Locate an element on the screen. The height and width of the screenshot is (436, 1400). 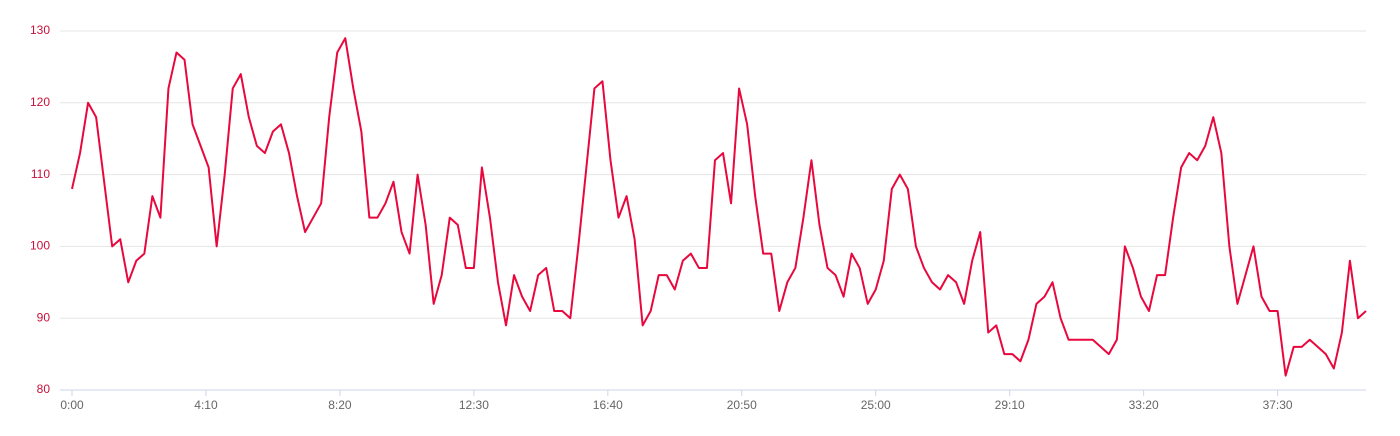
y-tick-label: 120 is located at coordinates (40, 102).